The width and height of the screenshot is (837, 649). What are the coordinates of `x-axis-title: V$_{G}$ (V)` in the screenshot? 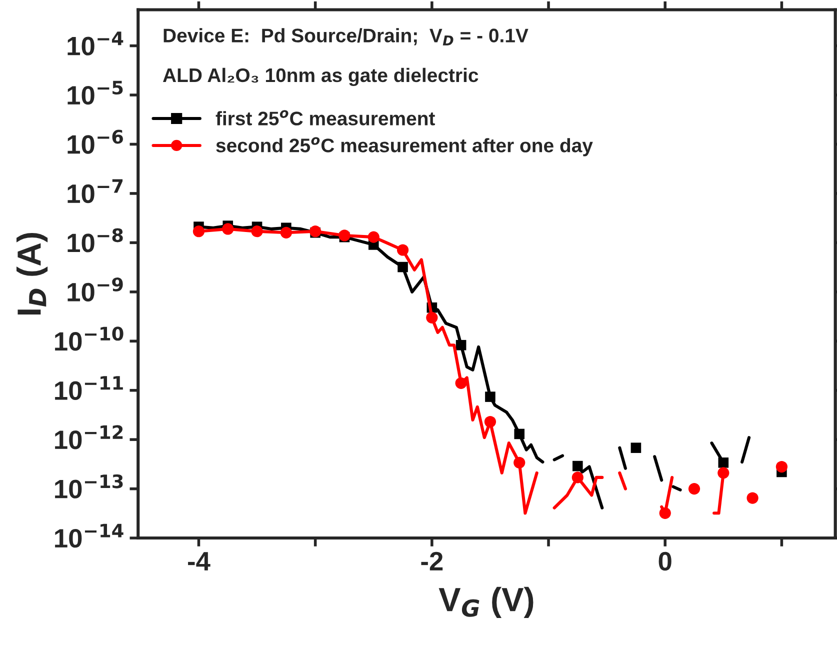 It's located at (486, 602).